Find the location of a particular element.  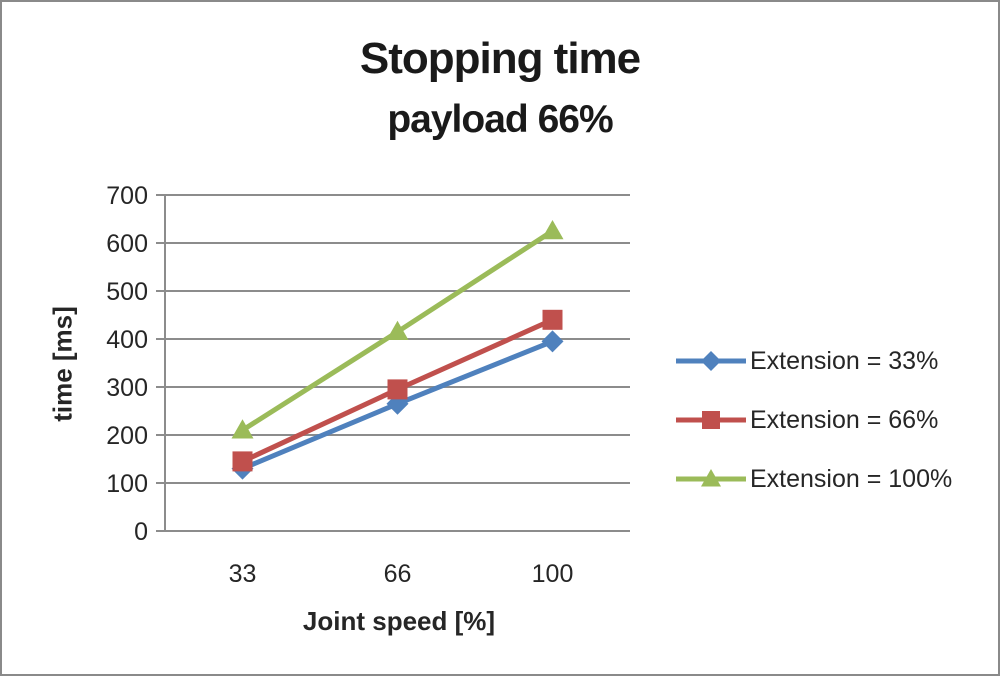

legend-item: Extension = 33% is located at coordinates (813, 360).